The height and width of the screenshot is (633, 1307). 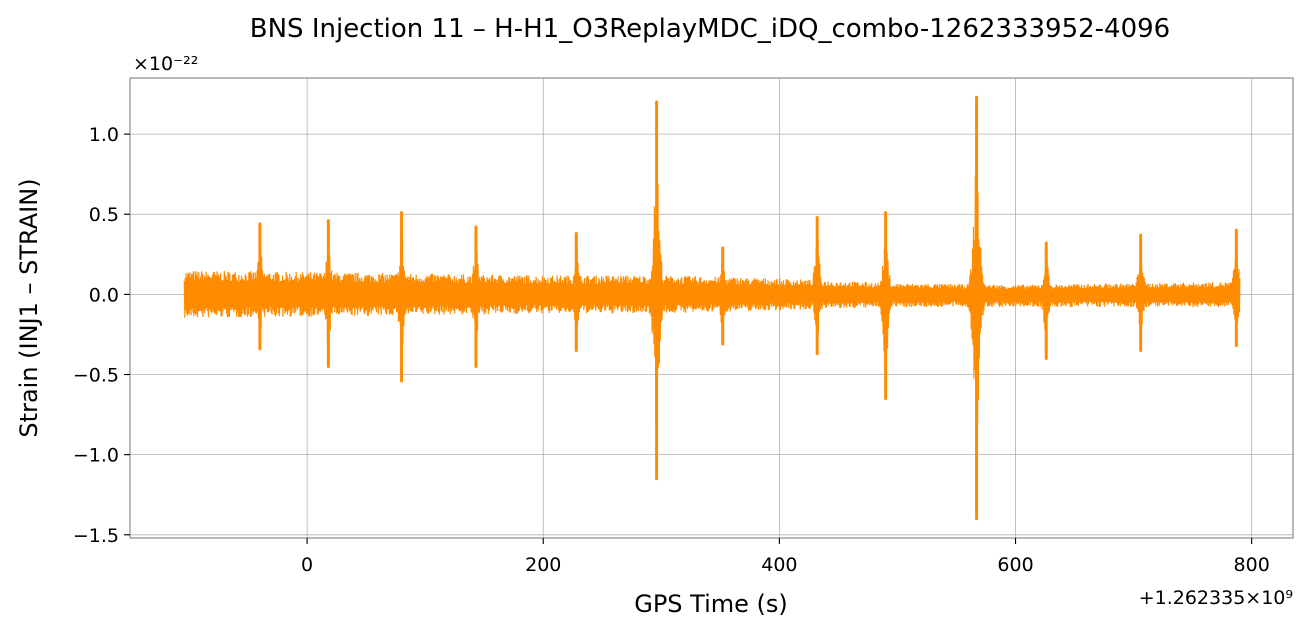 I want to click on y-tick-label: −1.5, so click(x=96, y=536).